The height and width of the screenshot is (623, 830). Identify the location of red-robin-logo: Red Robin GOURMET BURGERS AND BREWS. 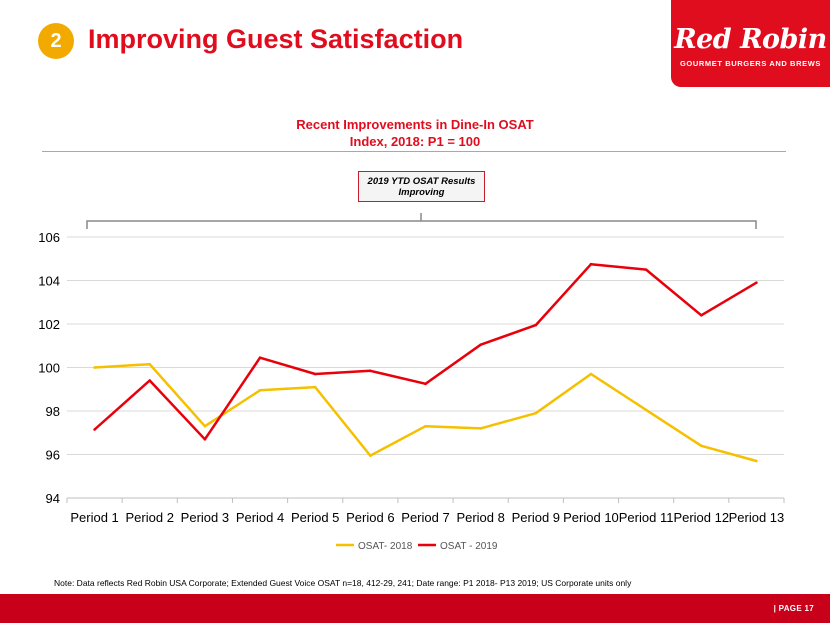
(750, 43).